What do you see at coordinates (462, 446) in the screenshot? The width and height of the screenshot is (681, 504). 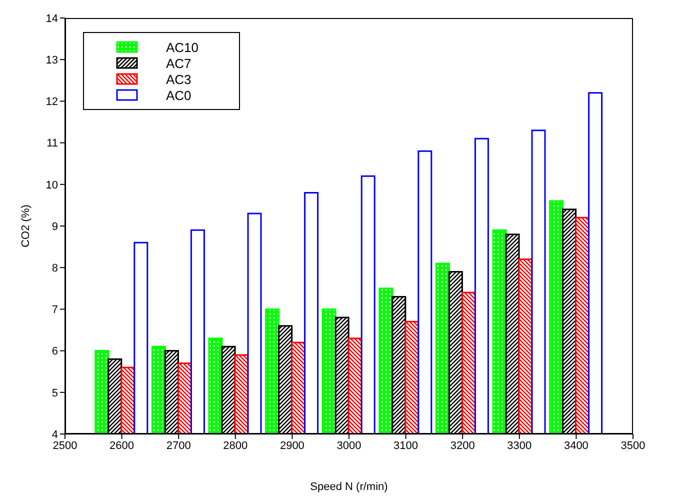 I see `x-tick-label: 3200` at bounding box center [462, 446].